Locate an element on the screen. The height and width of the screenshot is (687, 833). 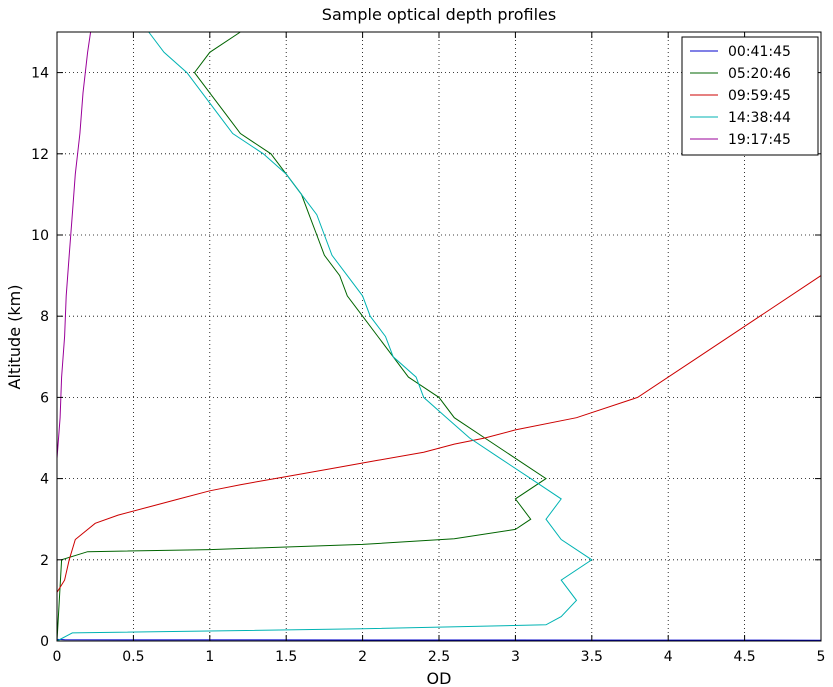
x-axis-label: OD is located at coordinates (439, 678).